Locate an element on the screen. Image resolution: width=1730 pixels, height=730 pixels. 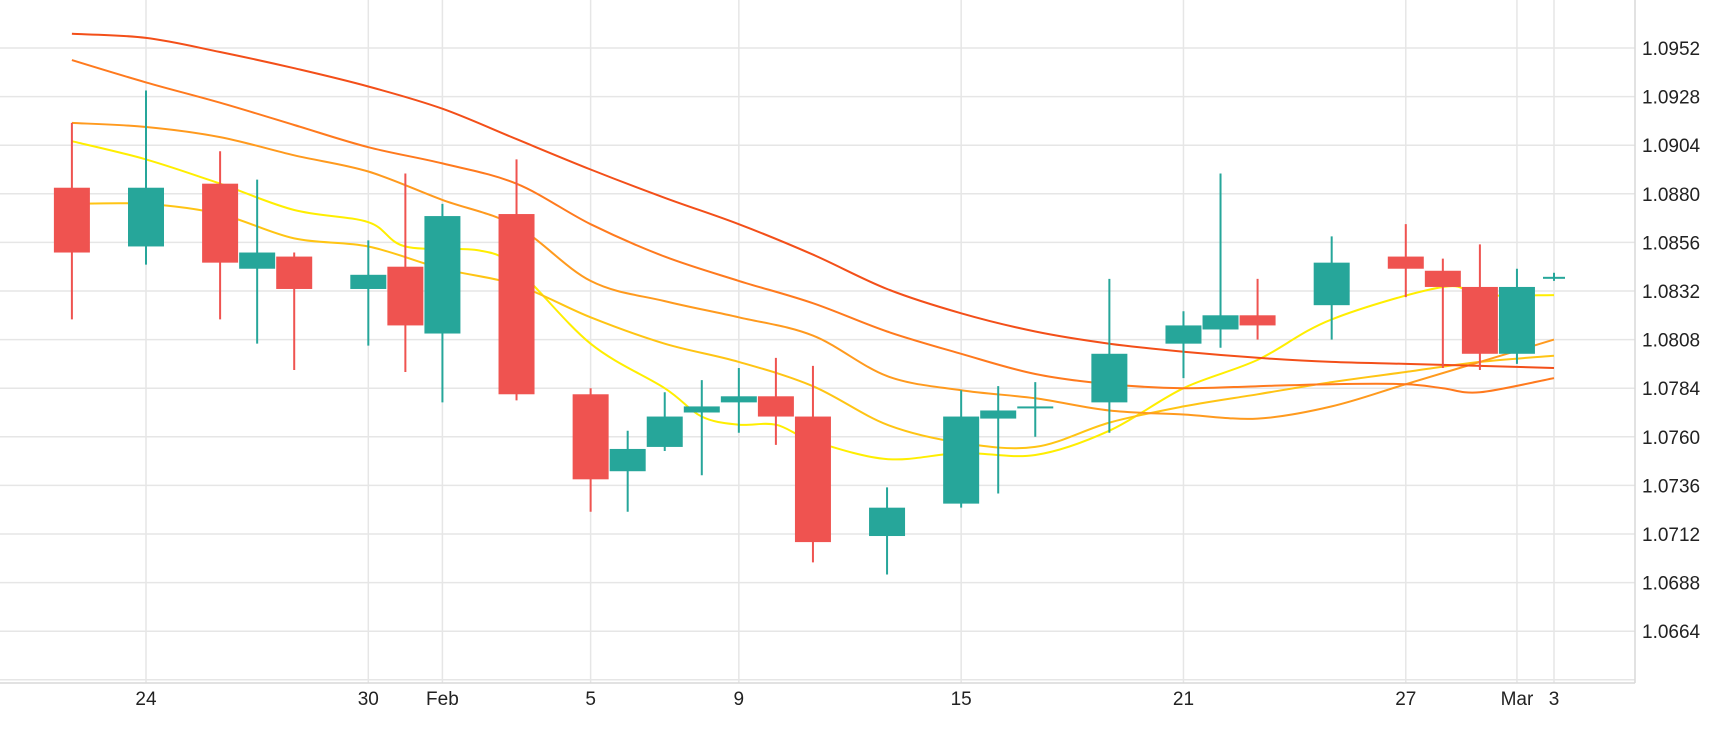
x-tick-label: 24 is located at coordinates (146, 699).